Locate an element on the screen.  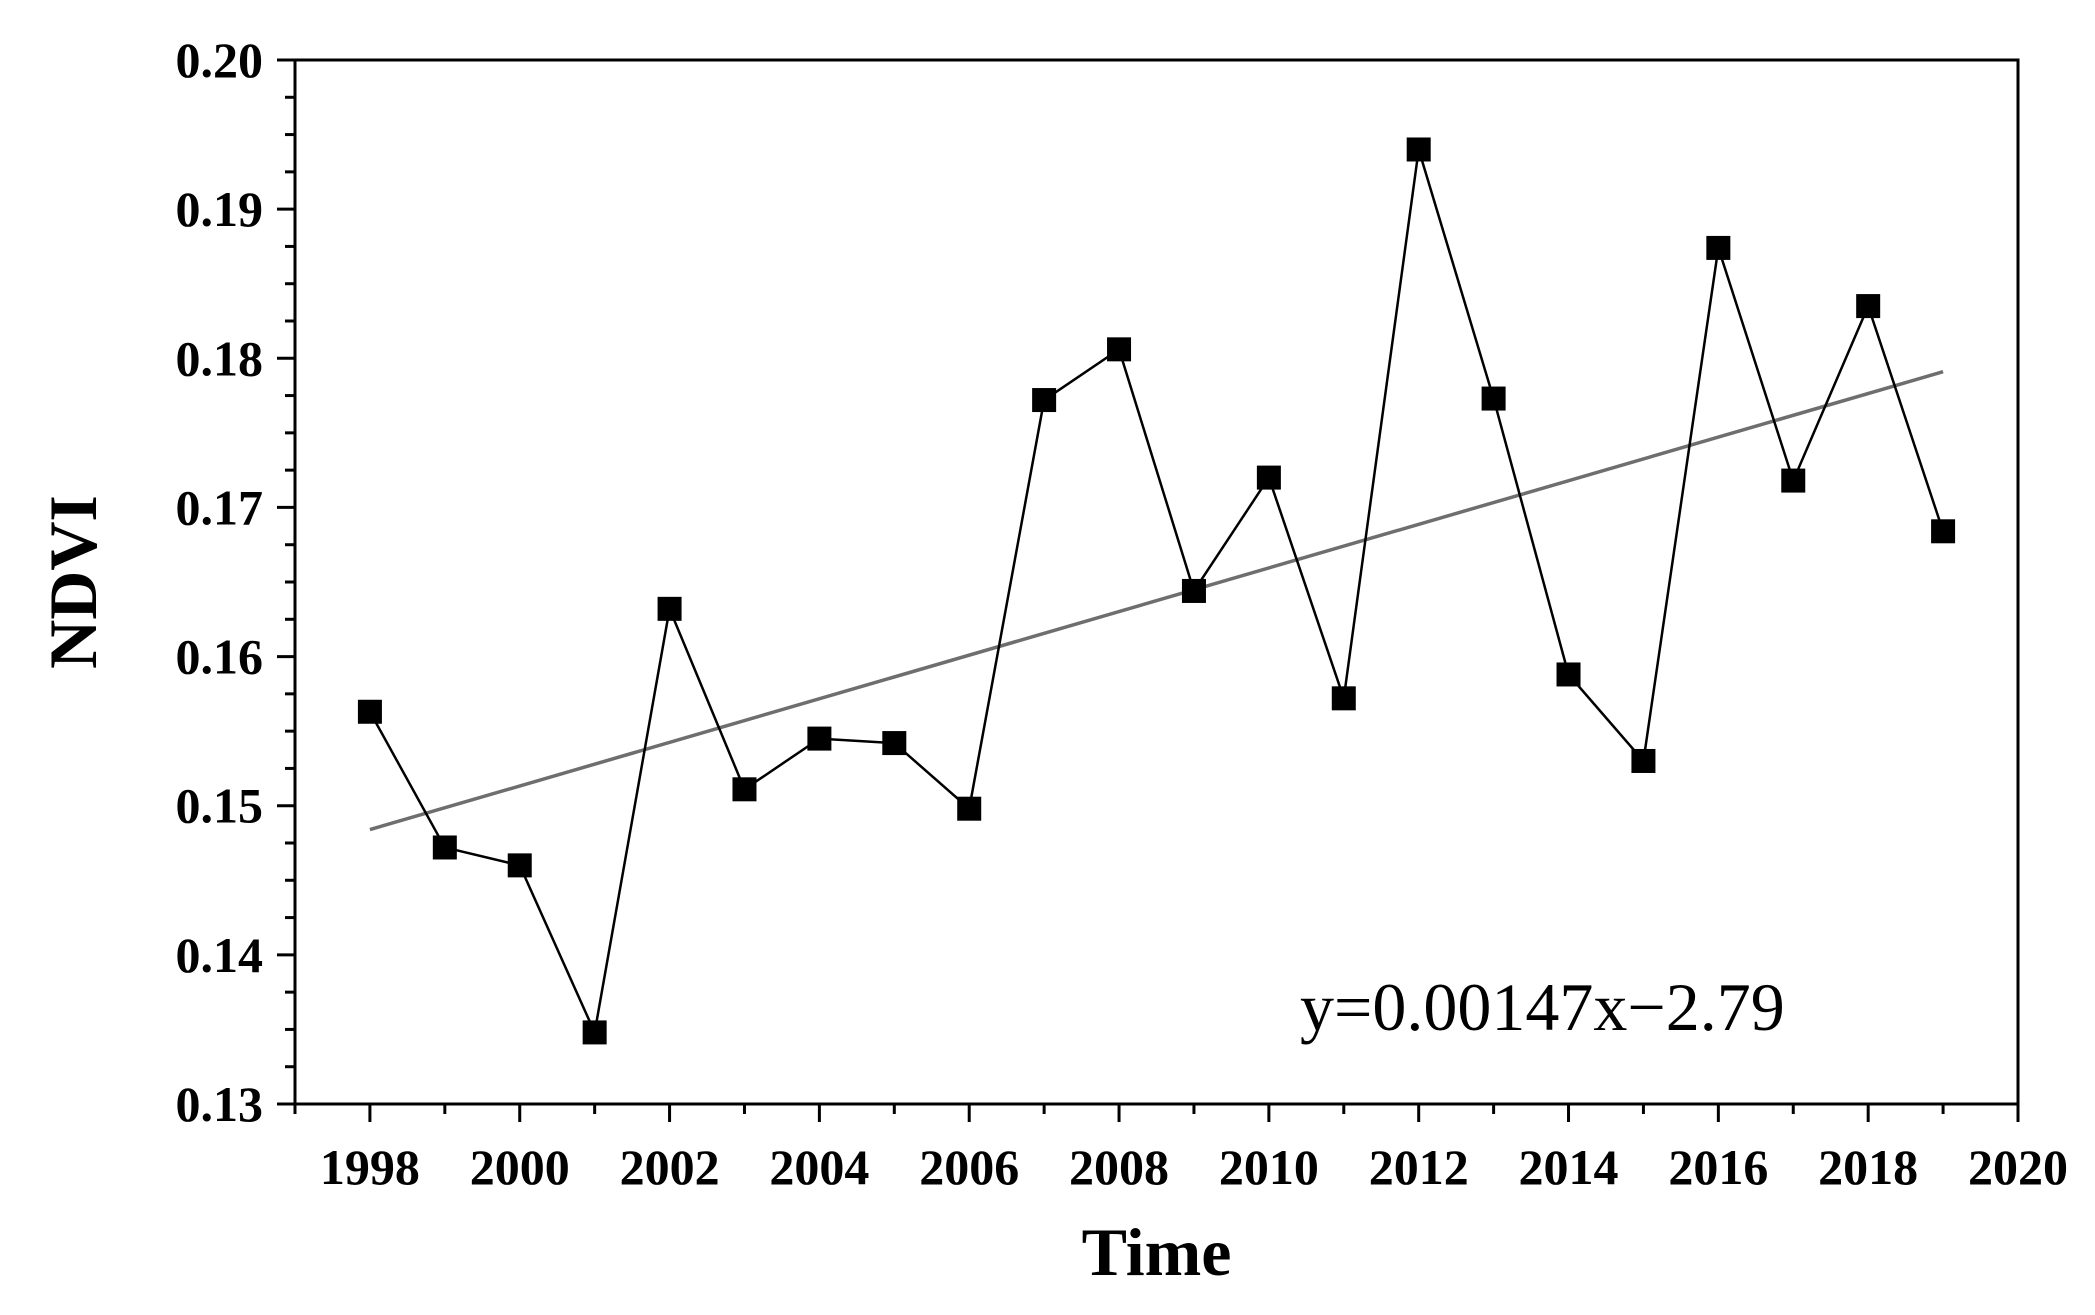
y-tick-label: 0.17 is located at coordinates (220, 507).